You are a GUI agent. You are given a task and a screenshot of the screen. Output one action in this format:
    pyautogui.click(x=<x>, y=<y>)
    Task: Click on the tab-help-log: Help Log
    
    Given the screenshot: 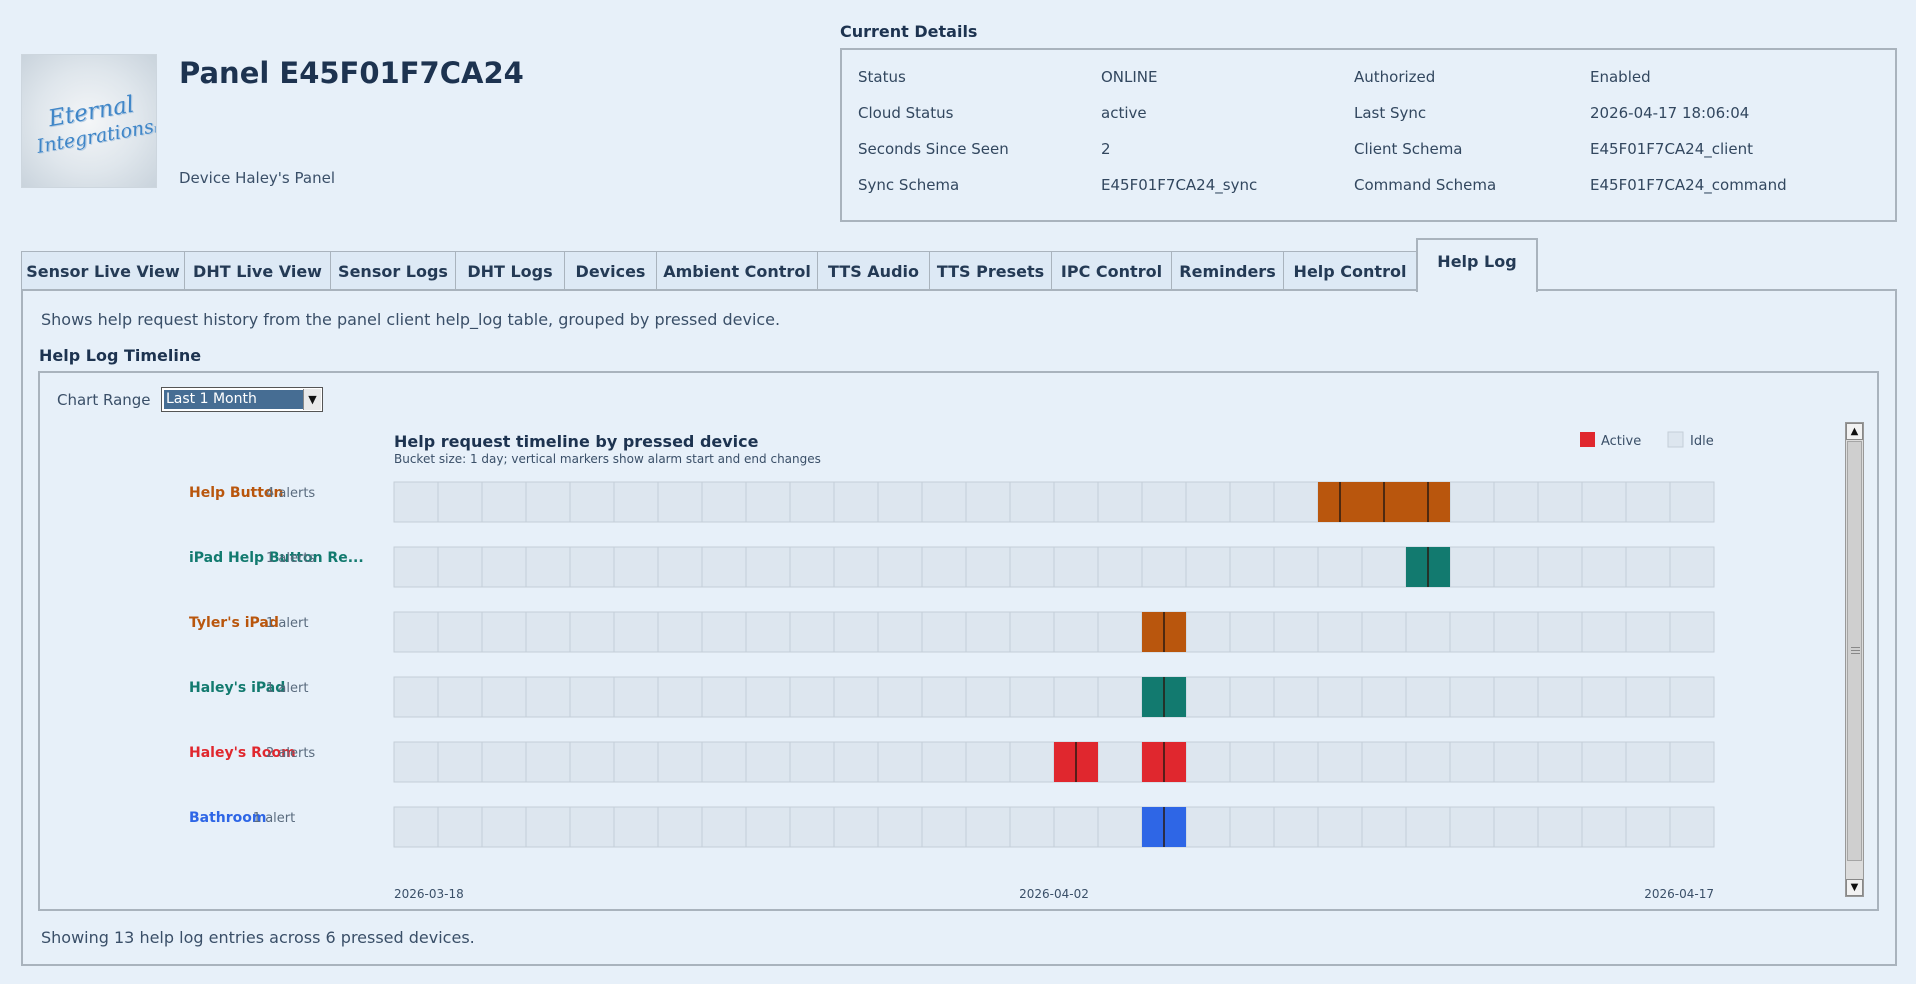 What is the action you would take?
    pyautogui.click(x=1477, y=265)
    